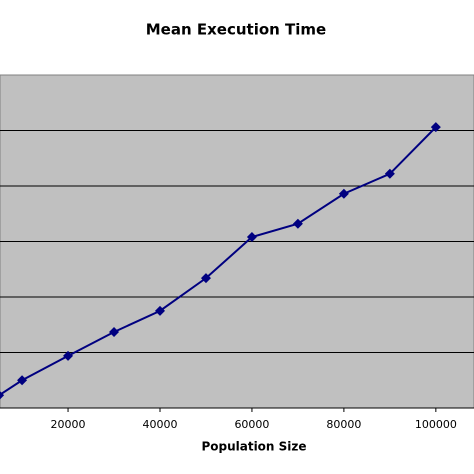  Describe the element at coordinates (251, 424) in the screenshot. I see `x-tick-label: 60000` at that location.